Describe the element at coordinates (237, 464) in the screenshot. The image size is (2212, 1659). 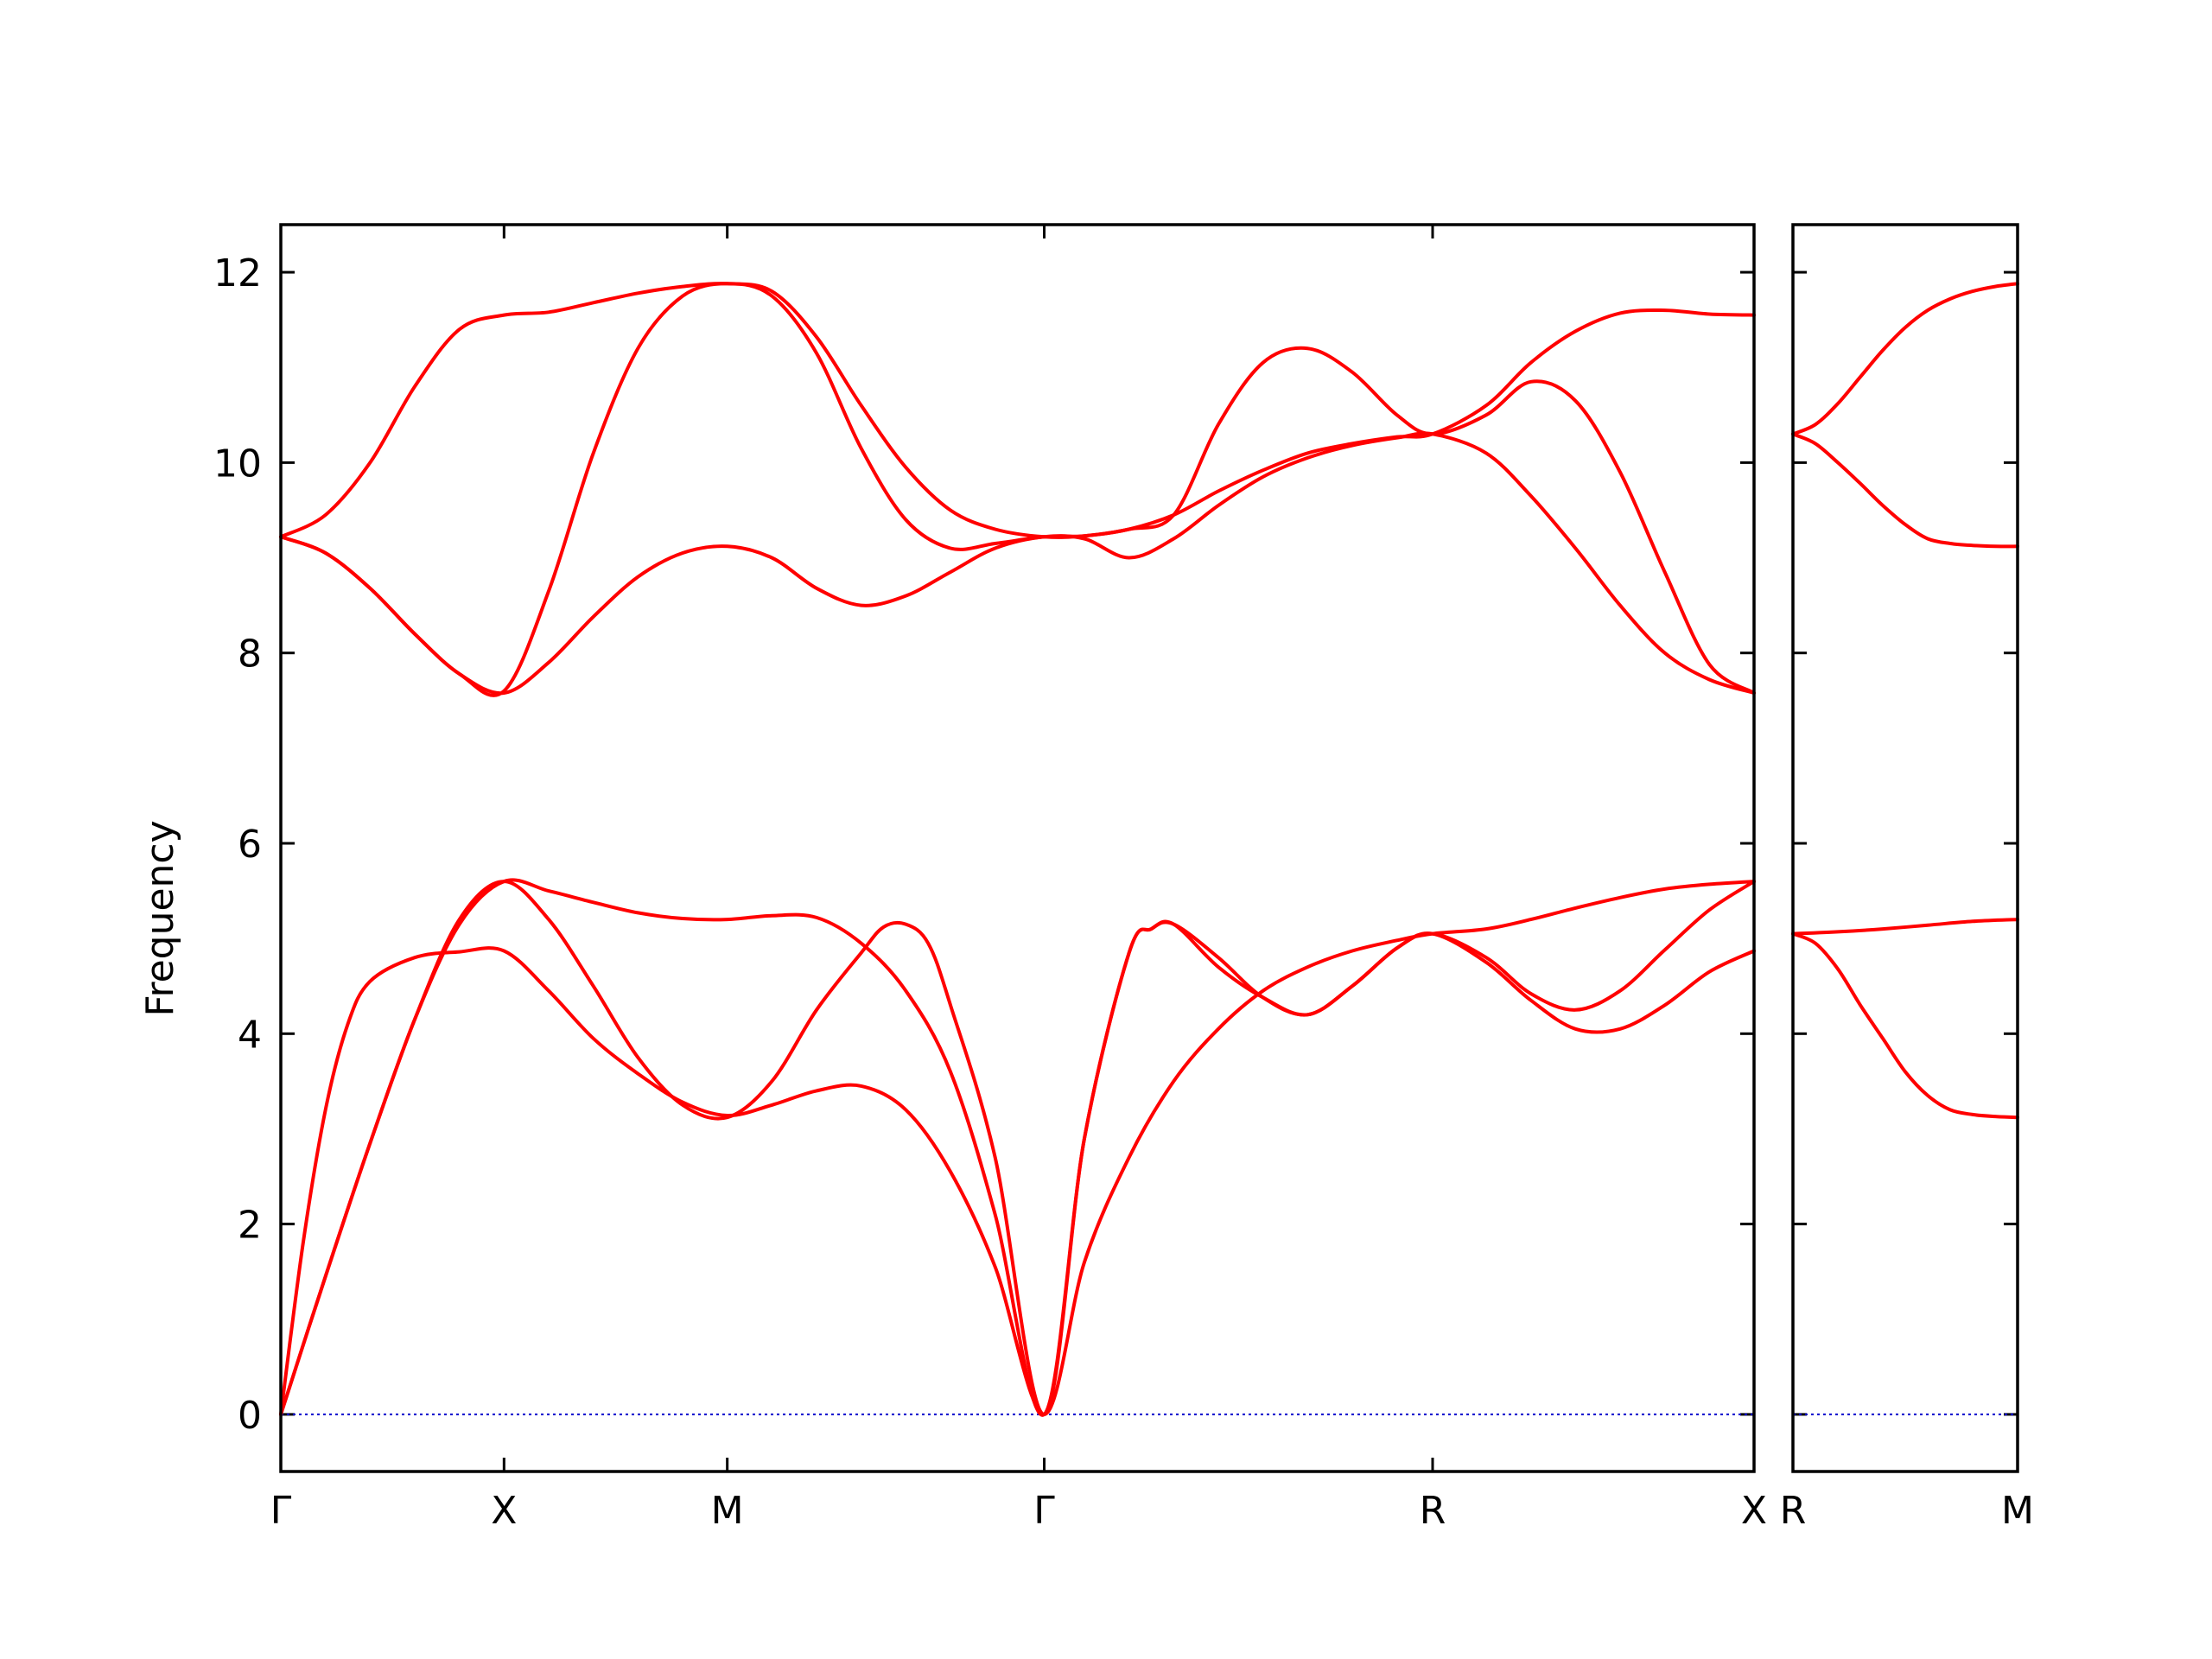
I see `y-tick-label: 10` at that location.